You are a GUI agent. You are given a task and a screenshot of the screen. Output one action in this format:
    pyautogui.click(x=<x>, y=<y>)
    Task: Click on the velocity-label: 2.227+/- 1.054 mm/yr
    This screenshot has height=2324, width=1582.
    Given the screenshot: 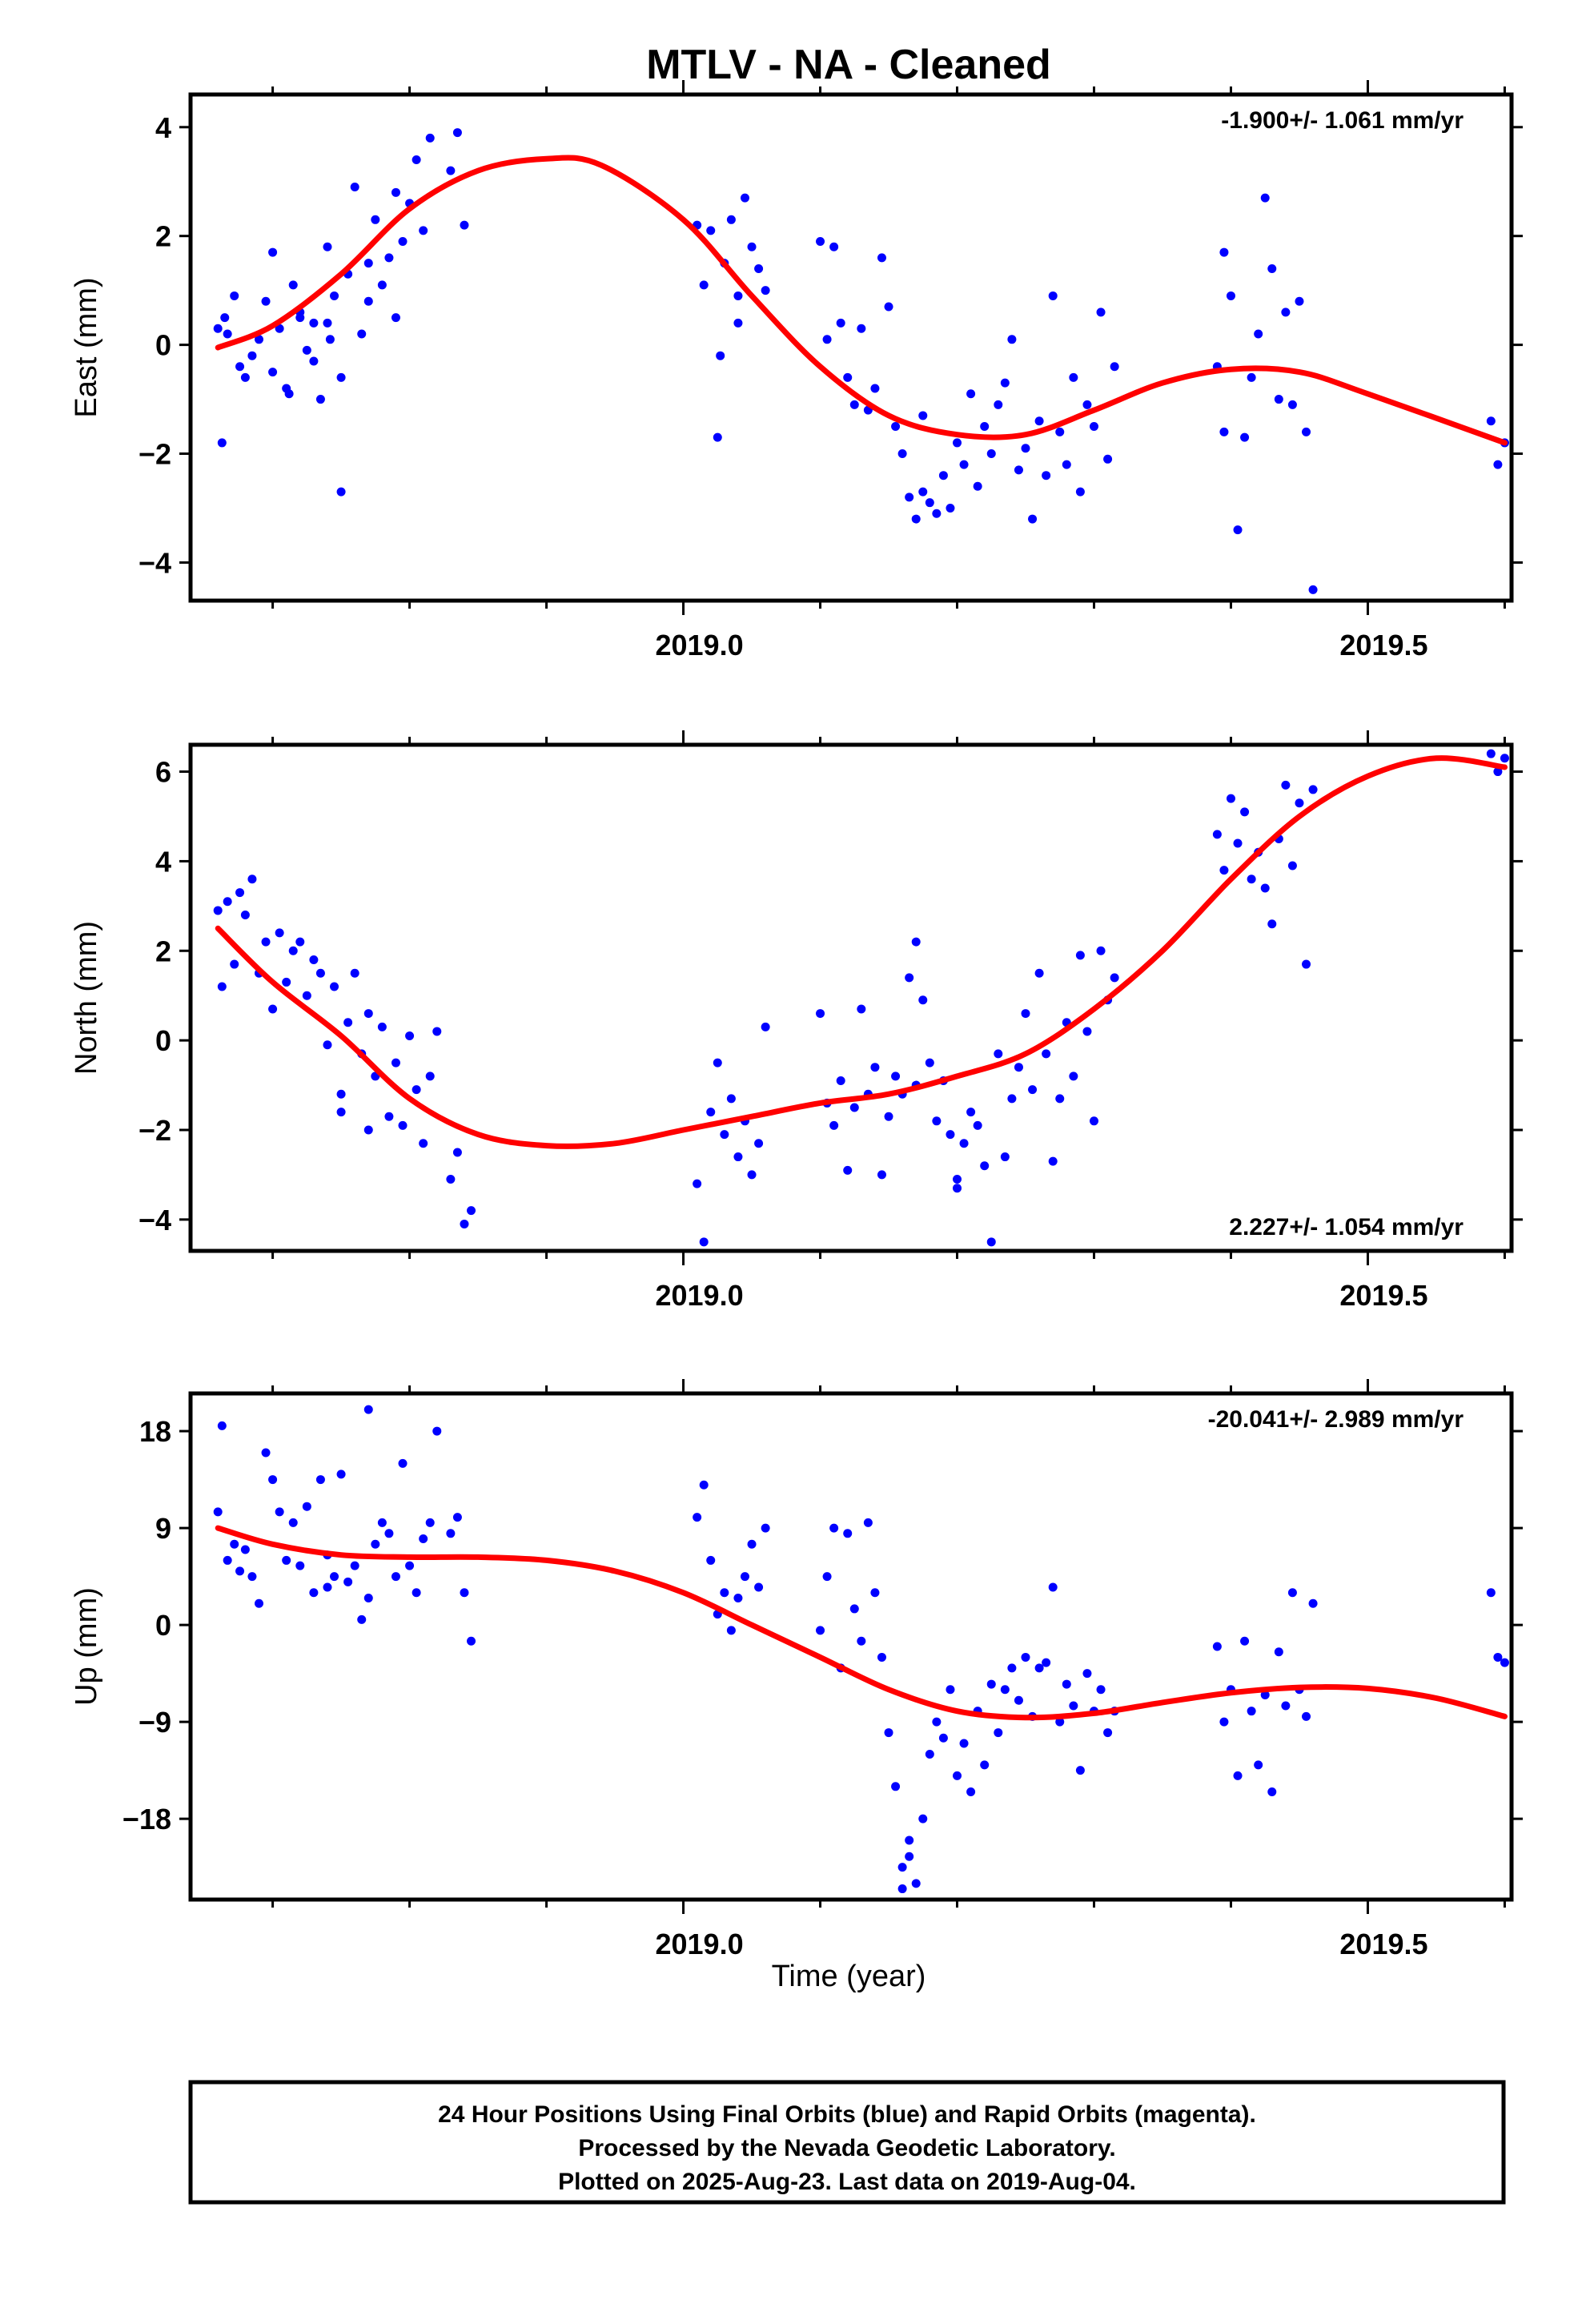 What is the action you would take?
    pyautogui.click(x=1346, y=1227)
    